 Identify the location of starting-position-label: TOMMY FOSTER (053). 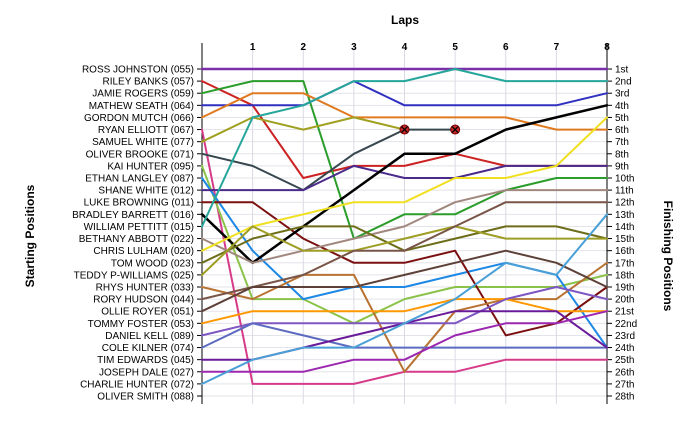
(141, 324).